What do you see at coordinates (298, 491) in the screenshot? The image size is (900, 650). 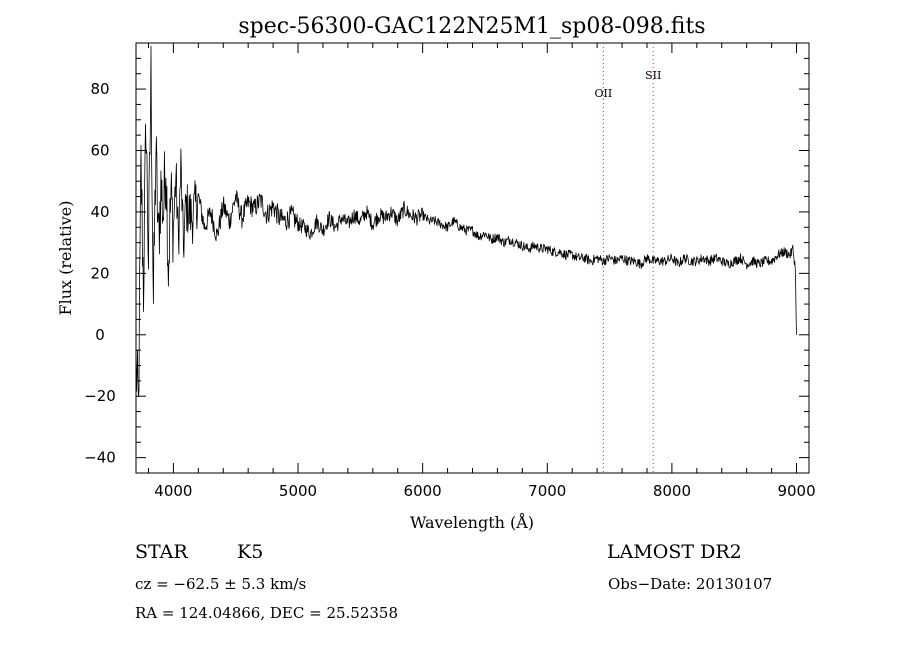 I see `x-tick-label: 5000` at bounding box center [298, 491].